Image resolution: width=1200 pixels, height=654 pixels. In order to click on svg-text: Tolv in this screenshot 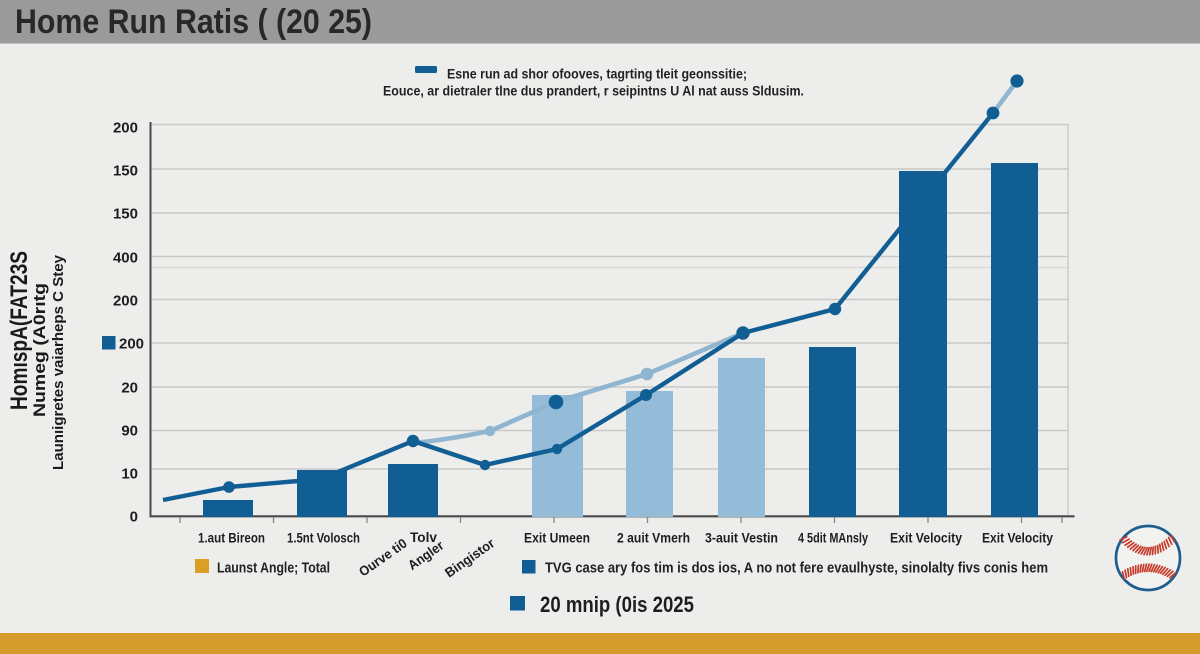, I will do `click(423, 537)`.